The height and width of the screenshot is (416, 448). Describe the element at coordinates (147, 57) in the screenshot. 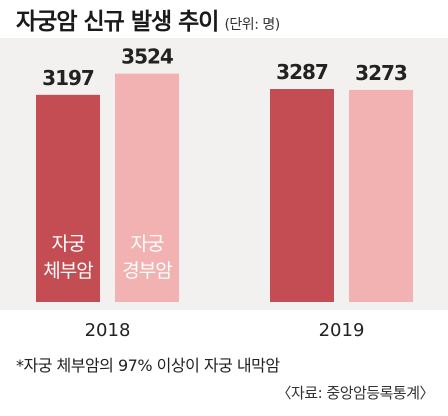

I see `value-label-2018-series-2: 3524` at that location.